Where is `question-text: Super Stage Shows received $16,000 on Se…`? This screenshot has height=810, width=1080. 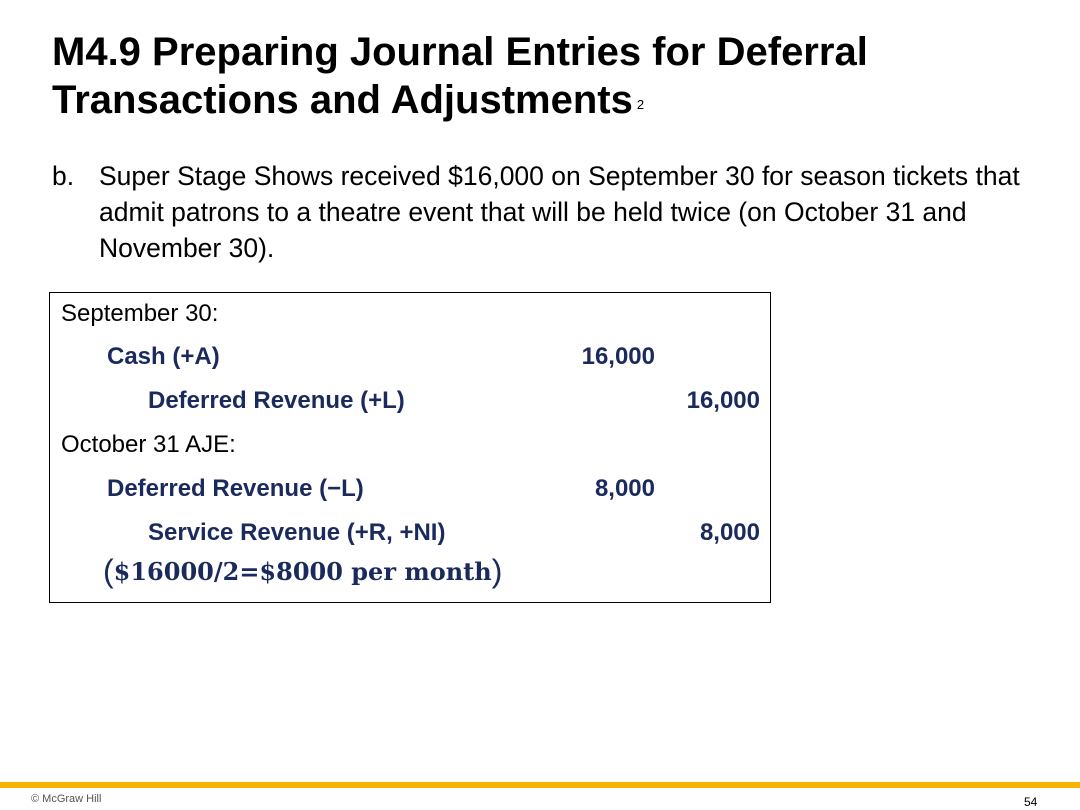
question-text: Super Stage Shows received $16,000 on Se… is located at coordinates (559, 212).